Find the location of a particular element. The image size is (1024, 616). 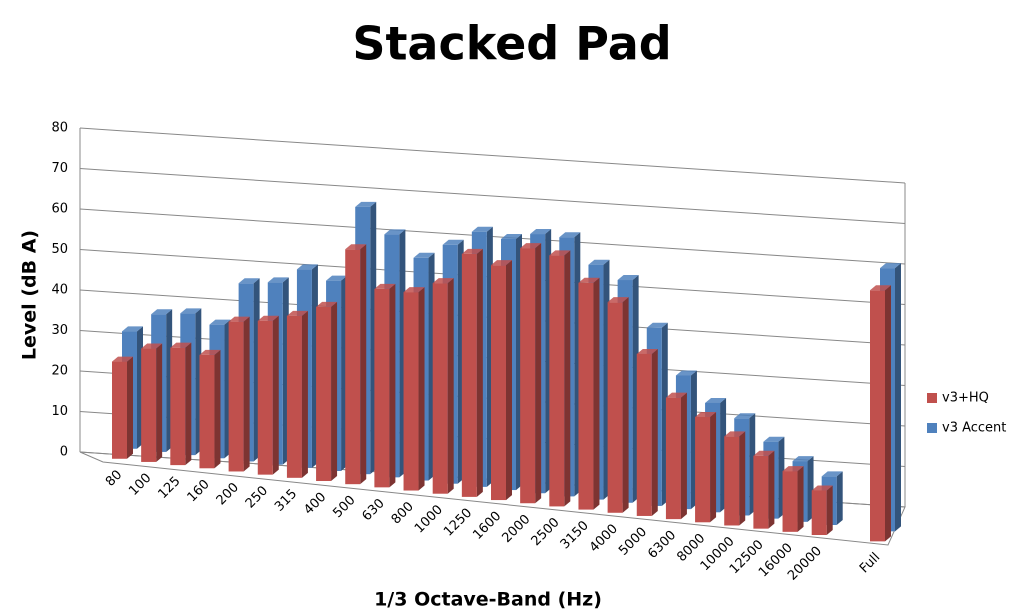

x-tick-label: 4000 is located at coordinates (604, 538).